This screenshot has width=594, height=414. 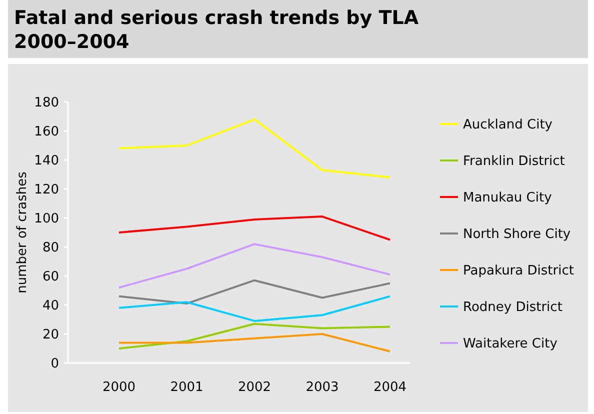 What do you see at coordinates (119, 387) in the screenshot?
I see `x-tick-label: 2000` at bounding box center [119, 387].